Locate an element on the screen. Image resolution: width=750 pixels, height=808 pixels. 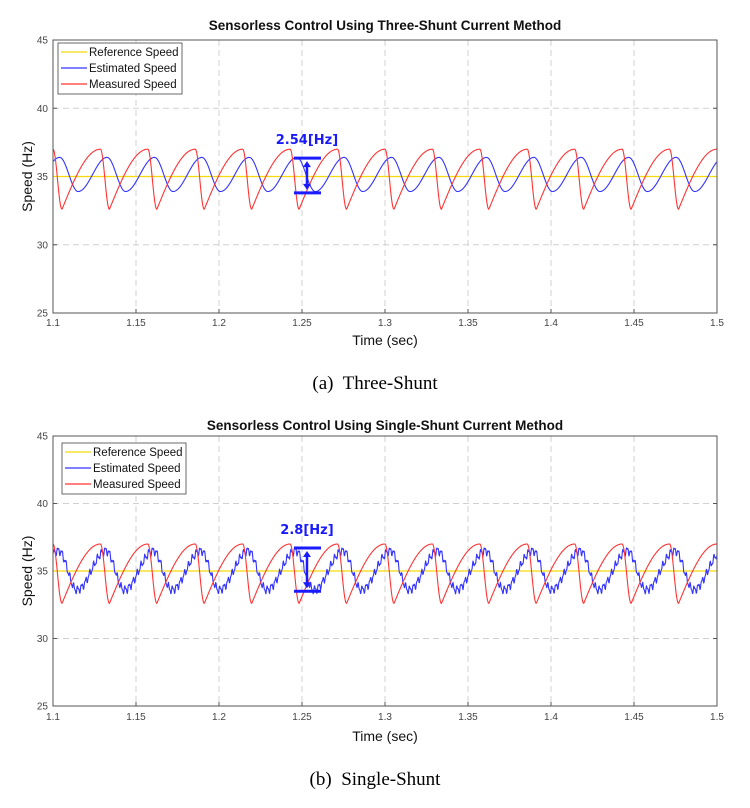
figure-caption: (a) Three-Shunt is located at coordinates (375, 383).